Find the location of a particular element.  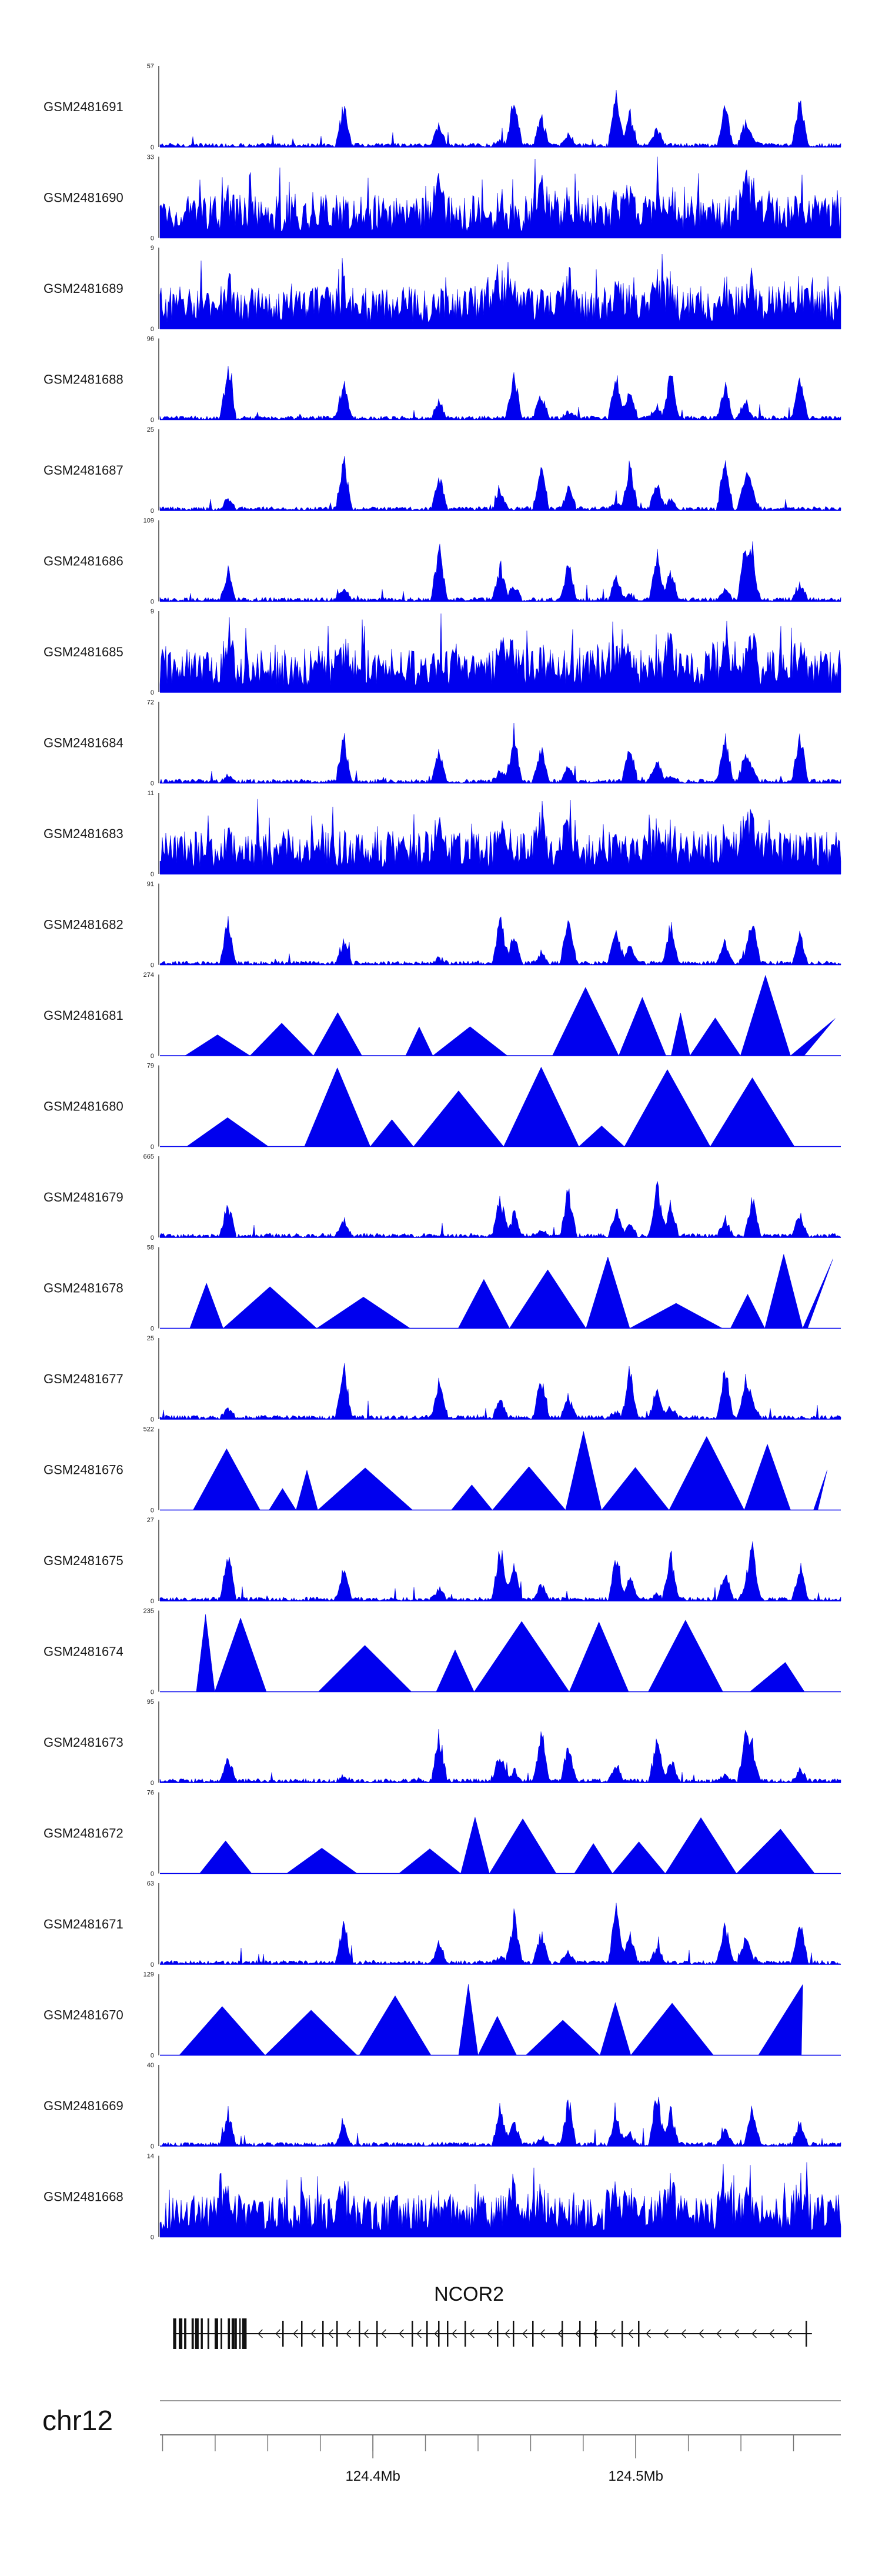

track-label: GSM2481687 is located at coordinates (83, 470).